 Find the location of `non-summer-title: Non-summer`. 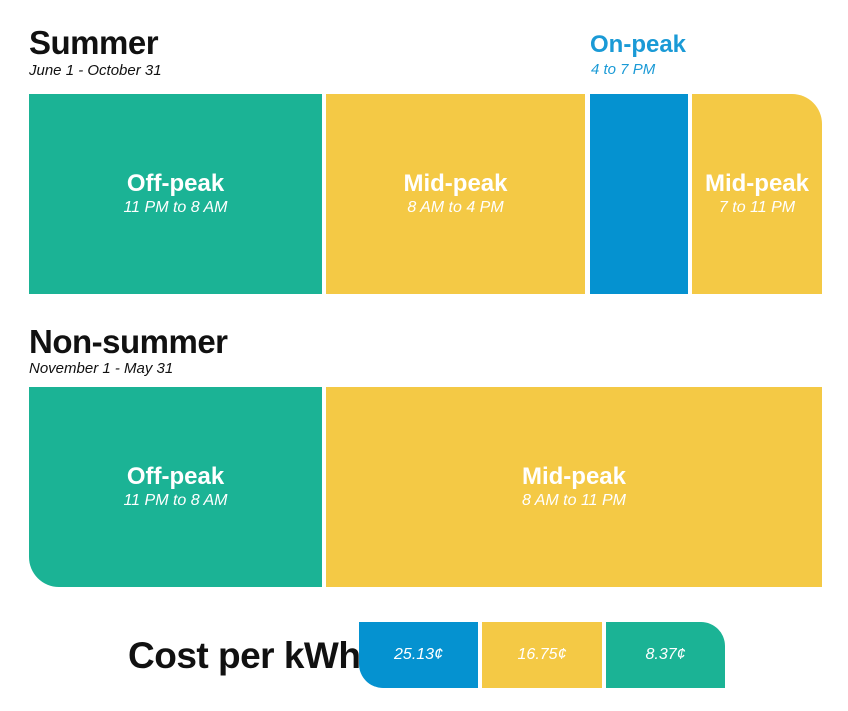

non-summer-title: Non-summer is located at coordinates (128, 341).